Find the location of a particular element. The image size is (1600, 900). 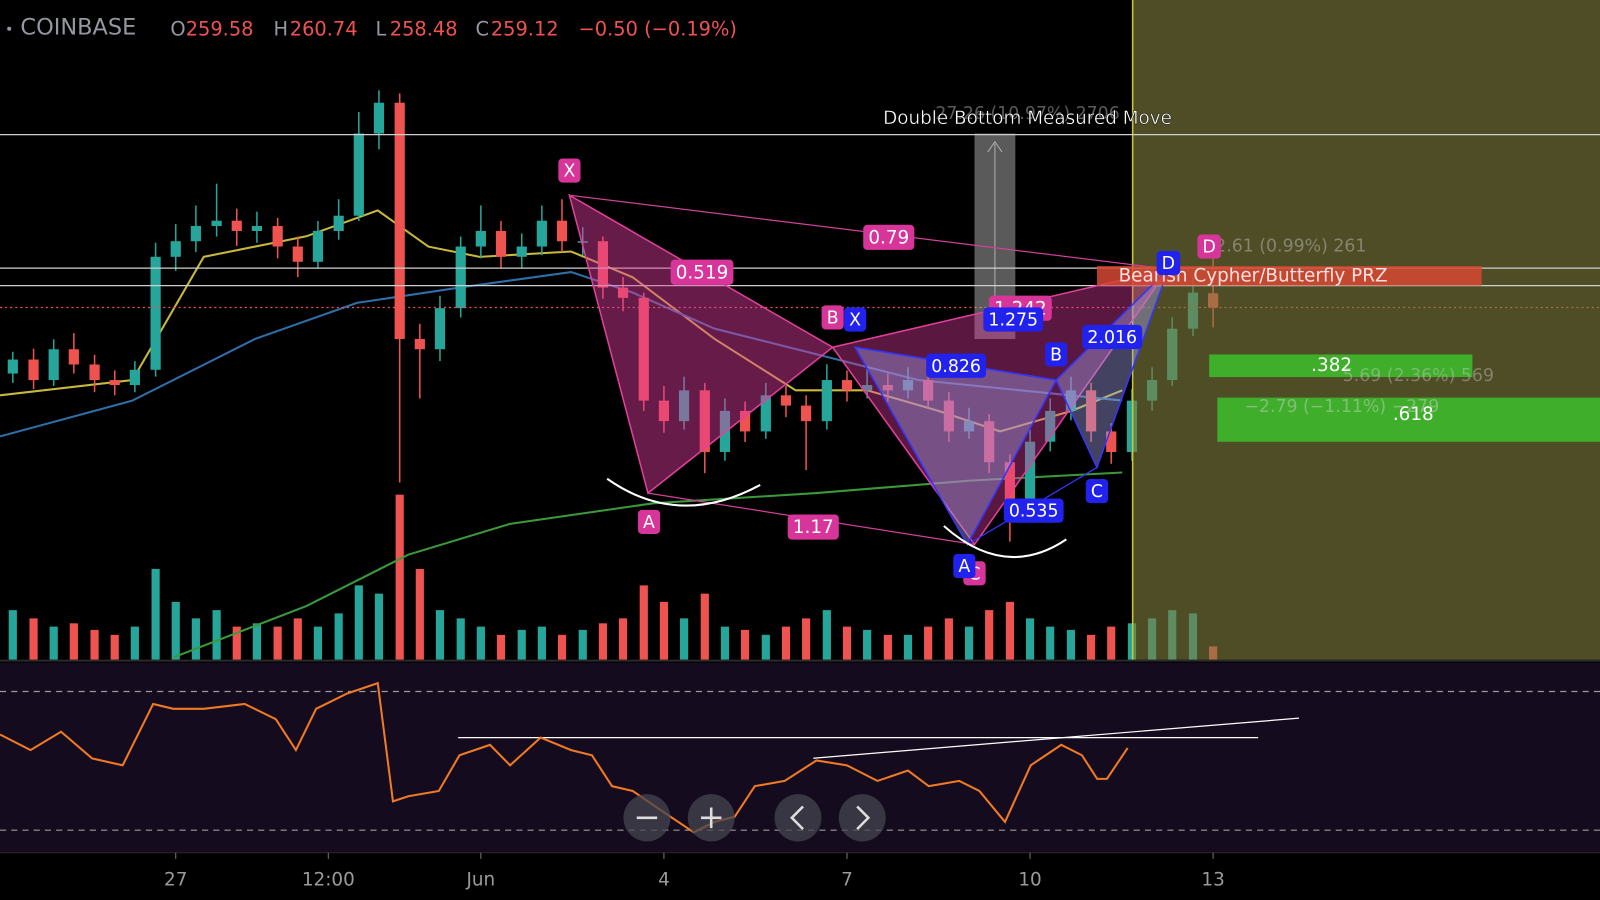

button-icon is located at coordinates (797, 818).